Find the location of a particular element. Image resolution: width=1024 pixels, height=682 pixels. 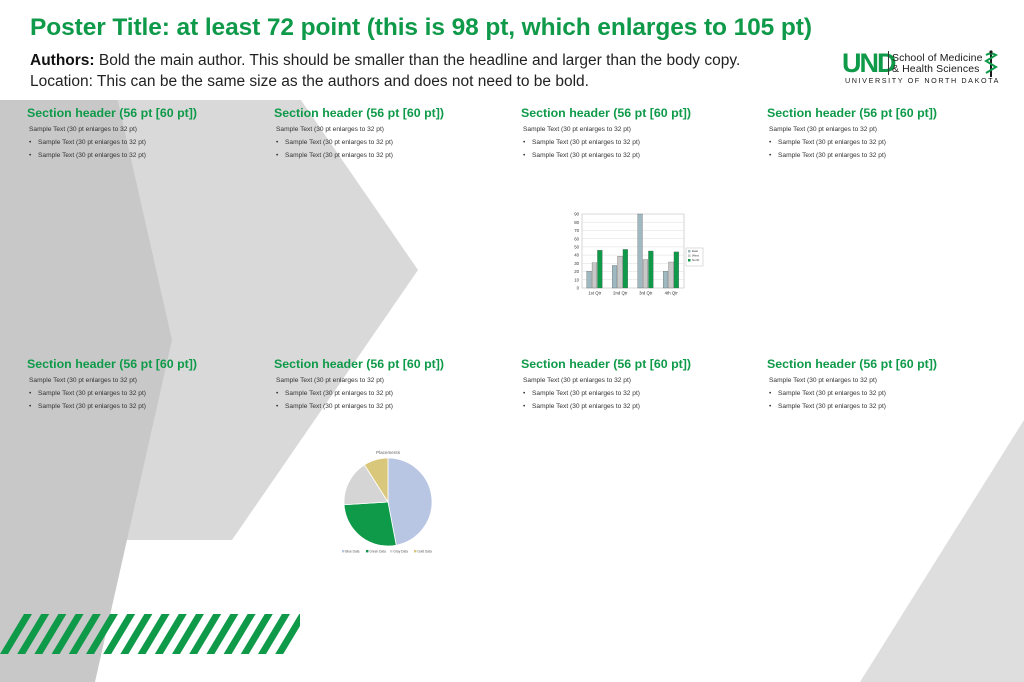

y-tick-label: 20 is located at coordinates (576, 271).